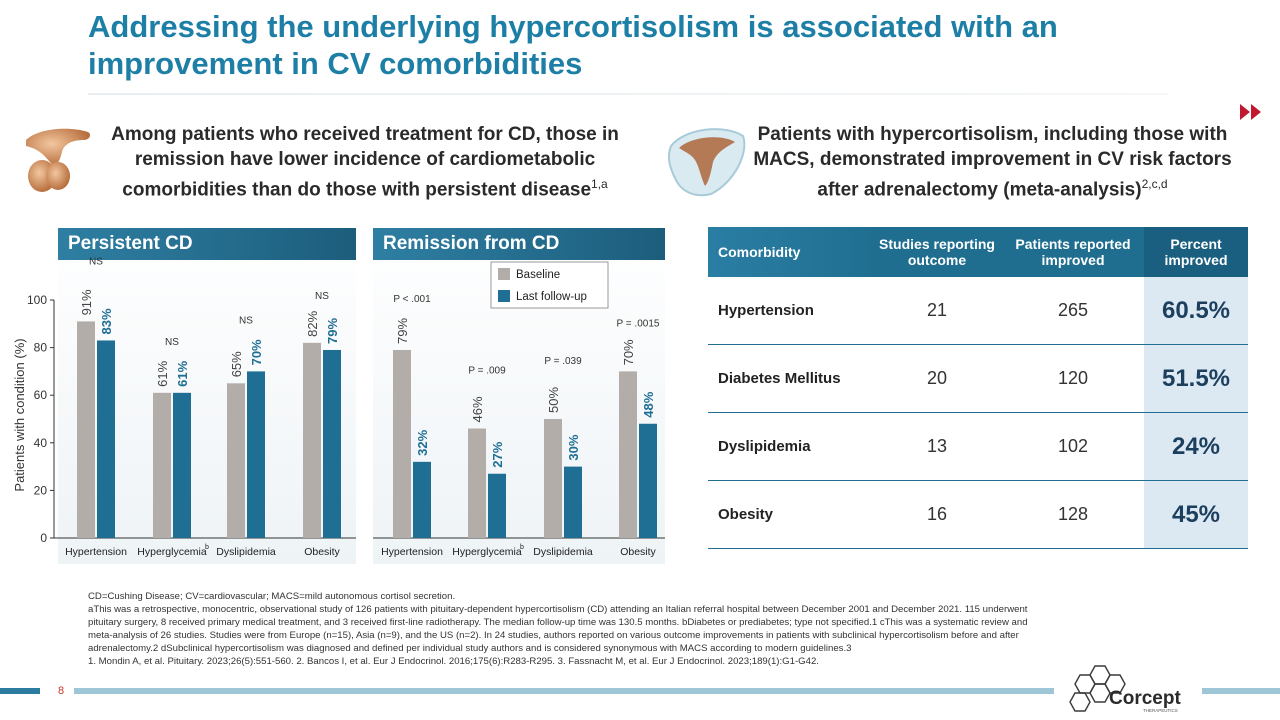  What do you see at coordinates (43, 538) in the screenshot?
I see `y-tick-label: 0` at bounding box center [43, 538].